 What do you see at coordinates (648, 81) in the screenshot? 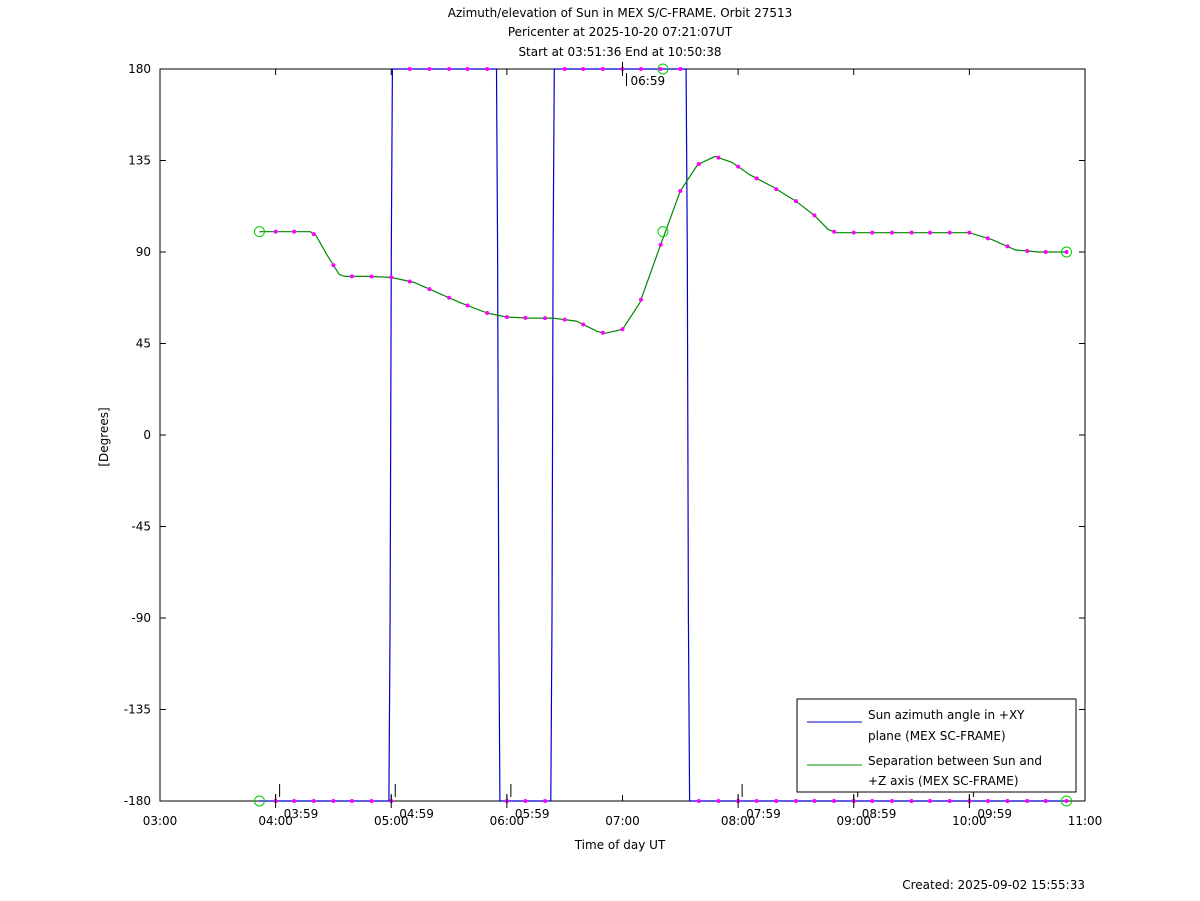
I see `hour-crossing-label: 06:59` at bounding box center [648, 81].